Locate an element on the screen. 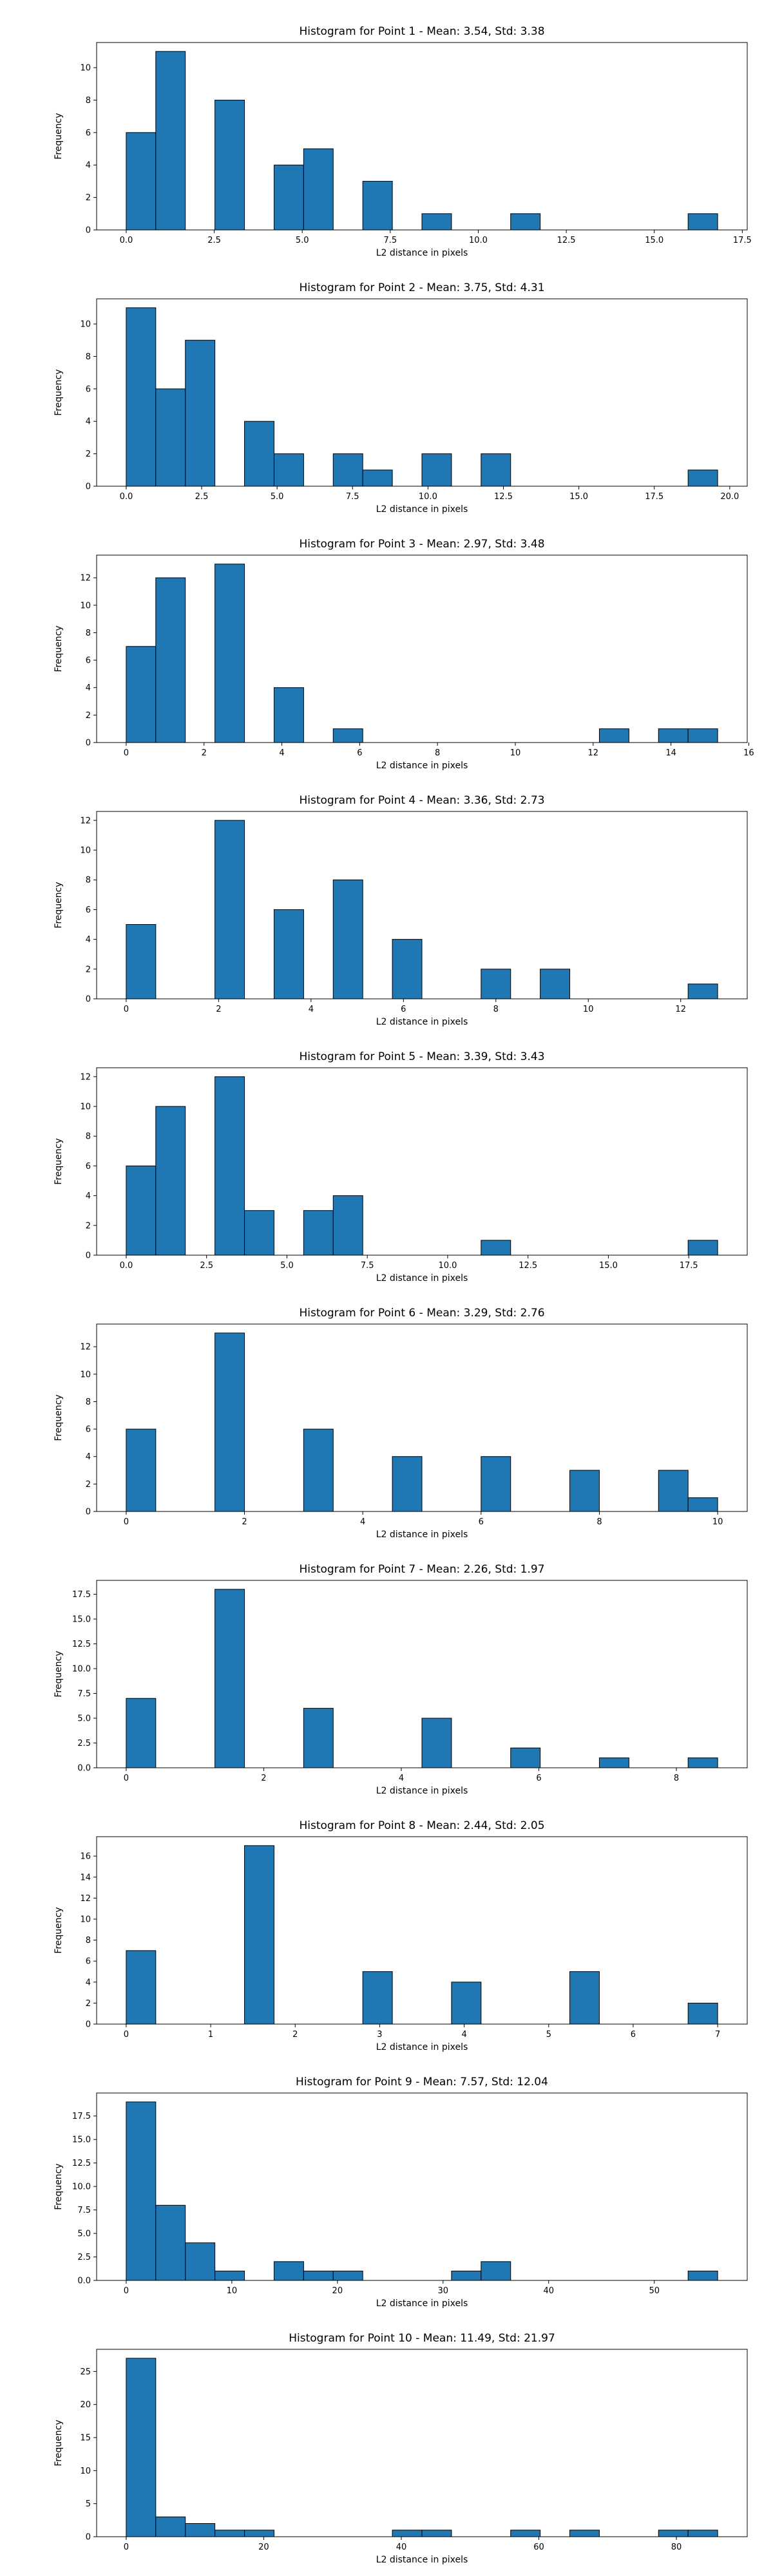  x-tick-label: 60 is located at coordinates (538, 2547).